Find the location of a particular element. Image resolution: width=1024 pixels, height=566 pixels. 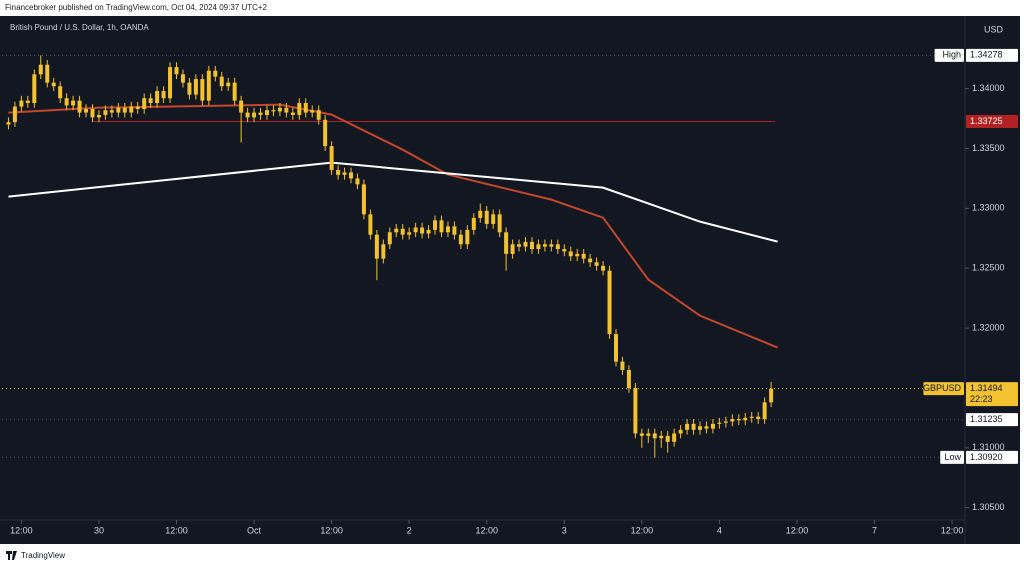

level-name-box is located at coordinates (949, 55).